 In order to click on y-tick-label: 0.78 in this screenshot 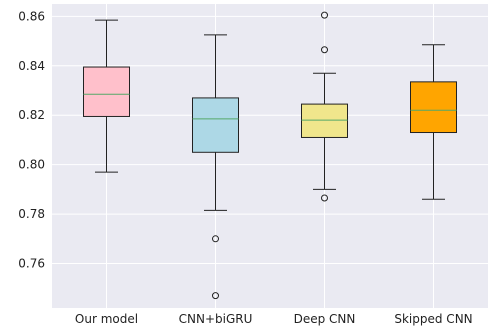, I will do `click(31, 214)`.